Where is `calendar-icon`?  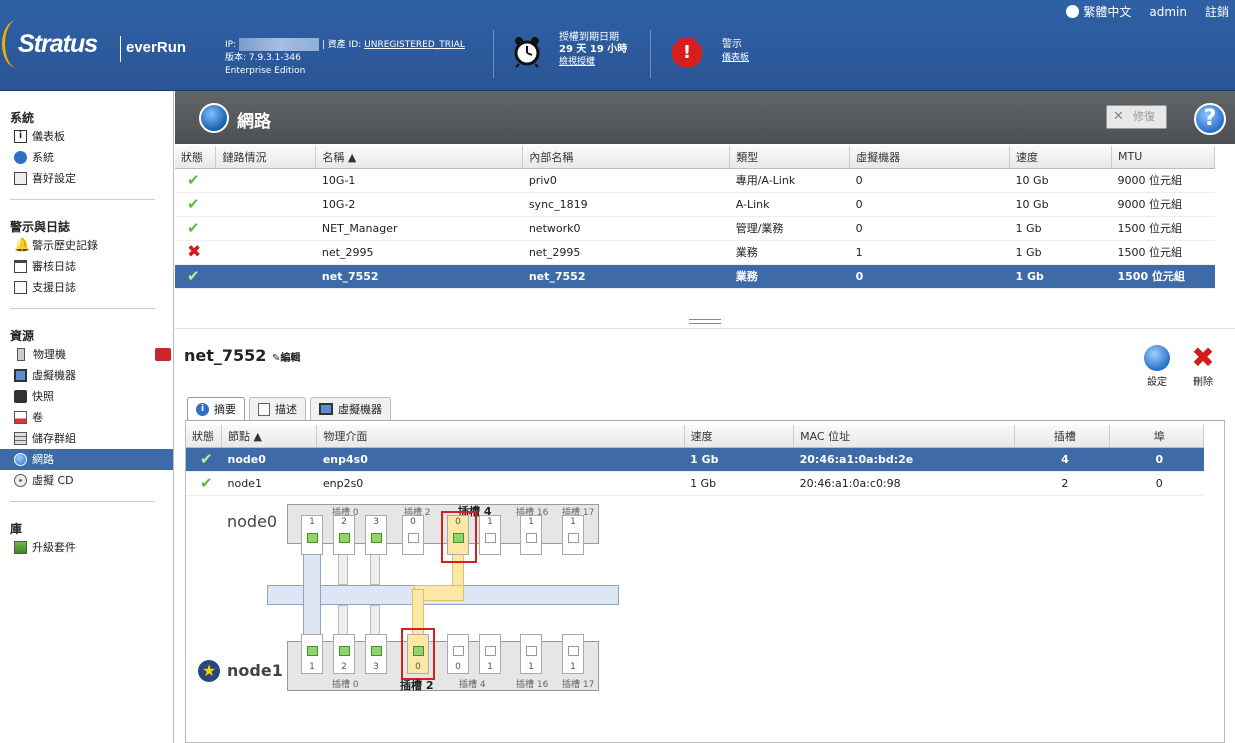
calendar-icon is located at coordinates (20, 266).